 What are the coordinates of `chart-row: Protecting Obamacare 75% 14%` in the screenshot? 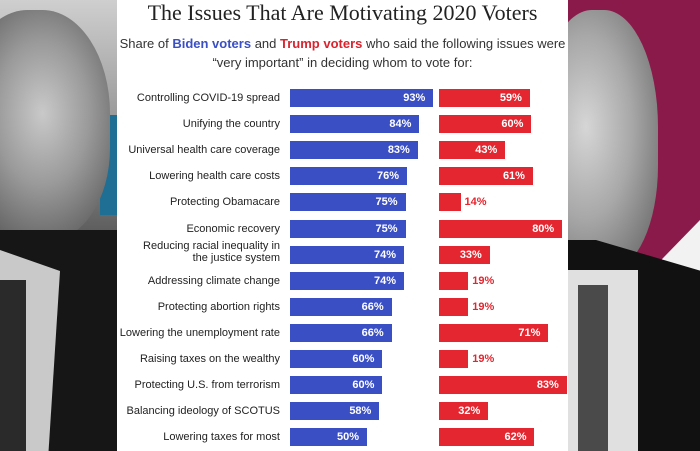 It's located at (350, 202).